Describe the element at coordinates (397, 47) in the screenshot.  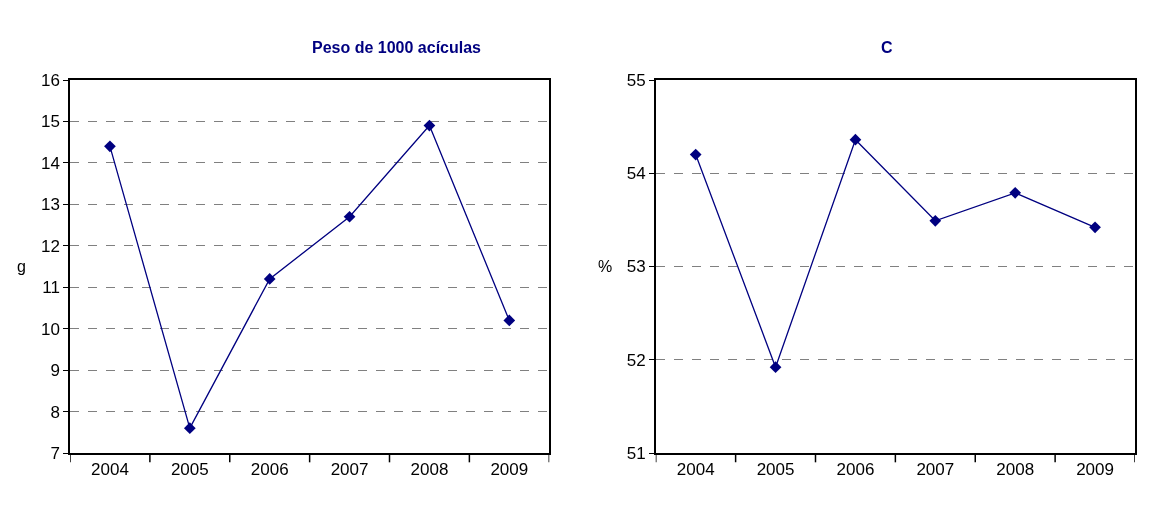
I see `chart-title: Peso de 1000 acículas` at that location.